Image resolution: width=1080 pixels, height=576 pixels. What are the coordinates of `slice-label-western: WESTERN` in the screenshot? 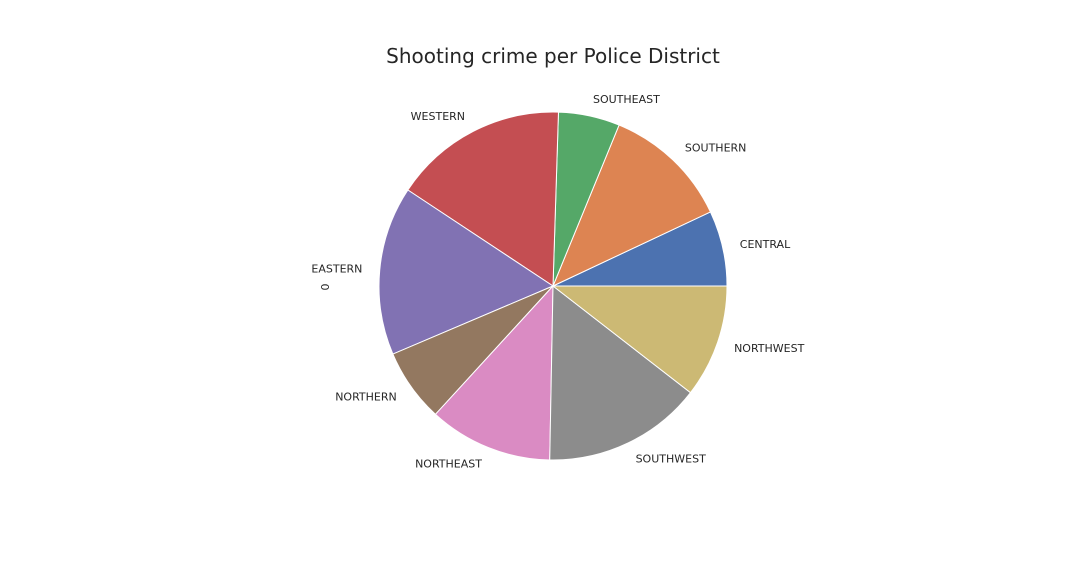 It's located at (438, 116).